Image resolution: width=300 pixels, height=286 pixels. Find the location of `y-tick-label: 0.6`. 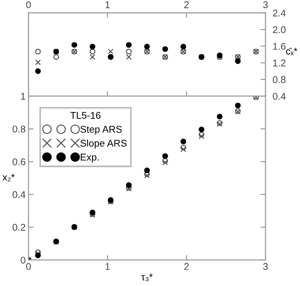

y-tick-label: 0.6 is located at coordinates (19, 162).